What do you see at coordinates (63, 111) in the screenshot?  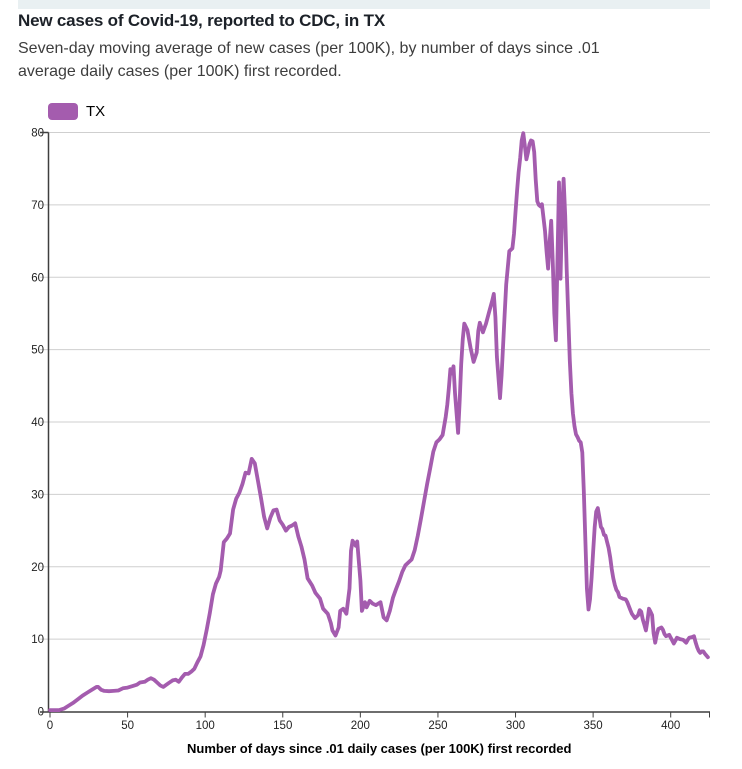 I see `legend-swatch` at bounding box center [63, 111].